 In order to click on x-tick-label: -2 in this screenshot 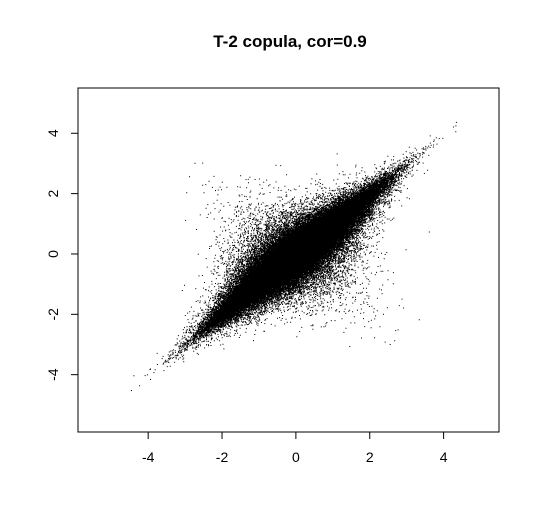, I will do `click(222, 457)`.